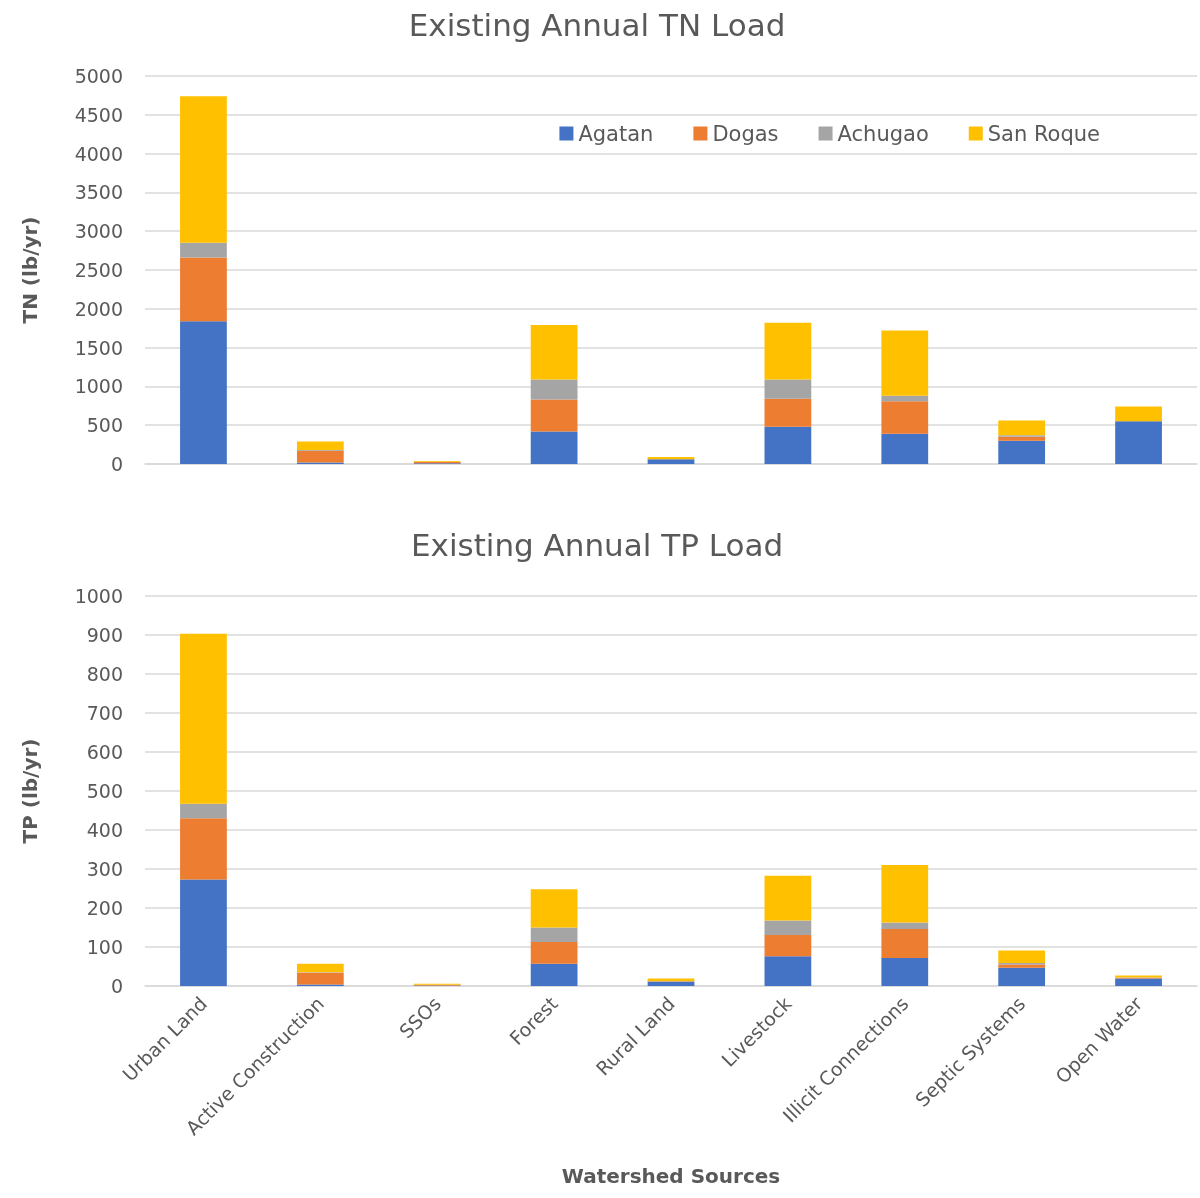 Image resolution: width=1200 pixels, height=1198 pixels. Describe the element at coordinates (30, 270) in the screenshot. I see `y-axis-title: TN (lb/yr)` at that location.